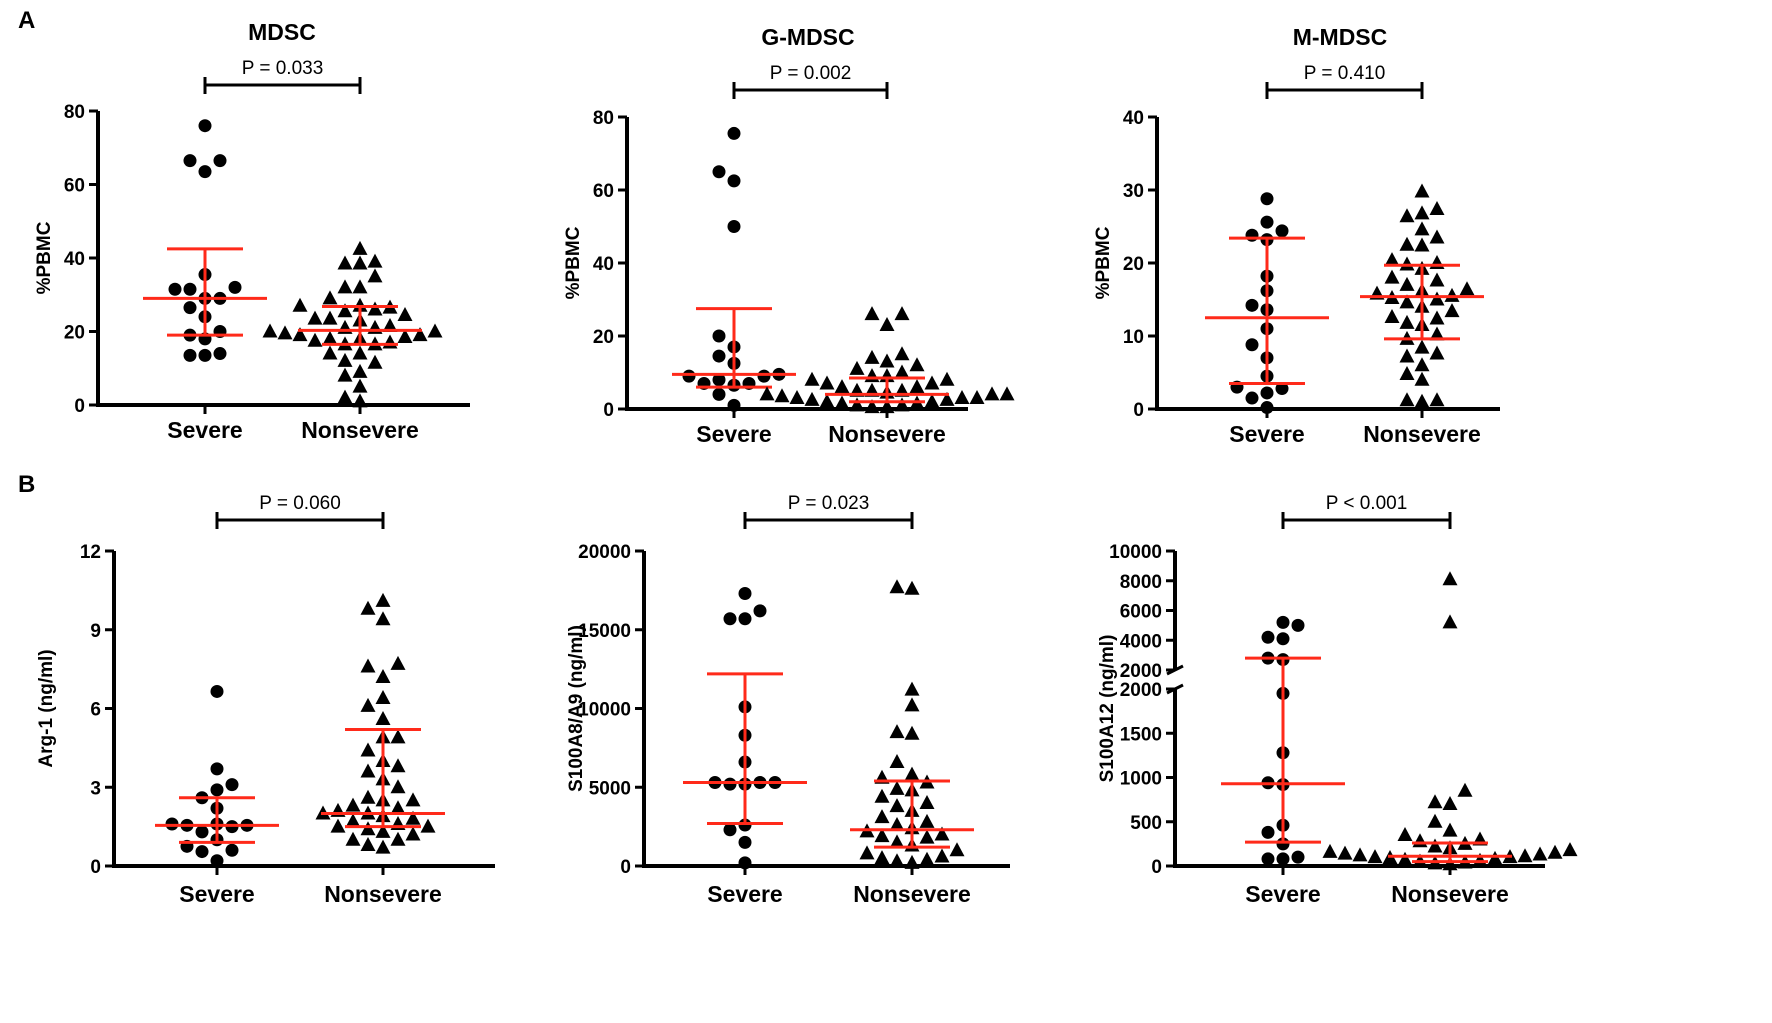  Describe the element at coordinates (603, 118) in the screenshot. I see `y-tick-label: 80` at that location.